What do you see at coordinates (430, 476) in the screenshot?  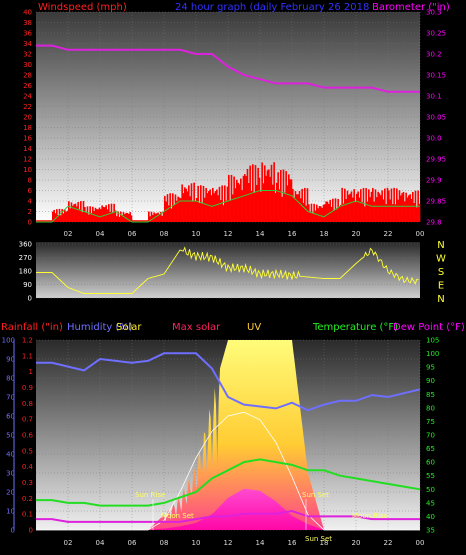 I see `temperature-tick-label: 55` at bounding box center [430, 476].